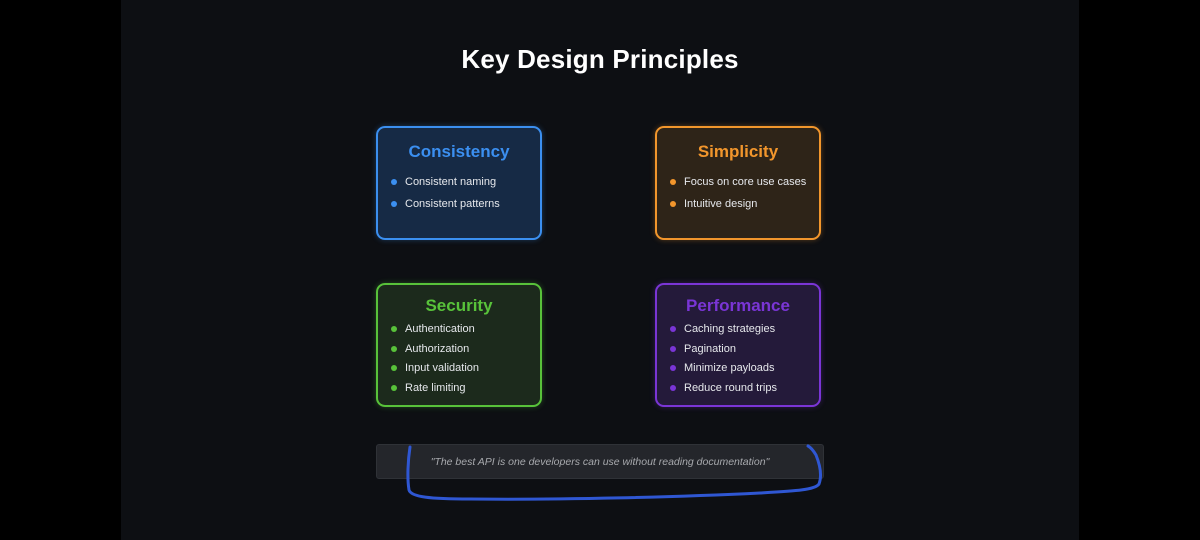 Image resolution: width=1200 pixels, height=540 pixels. I want to click on list-item: Consistent naming, so click(459, 185).